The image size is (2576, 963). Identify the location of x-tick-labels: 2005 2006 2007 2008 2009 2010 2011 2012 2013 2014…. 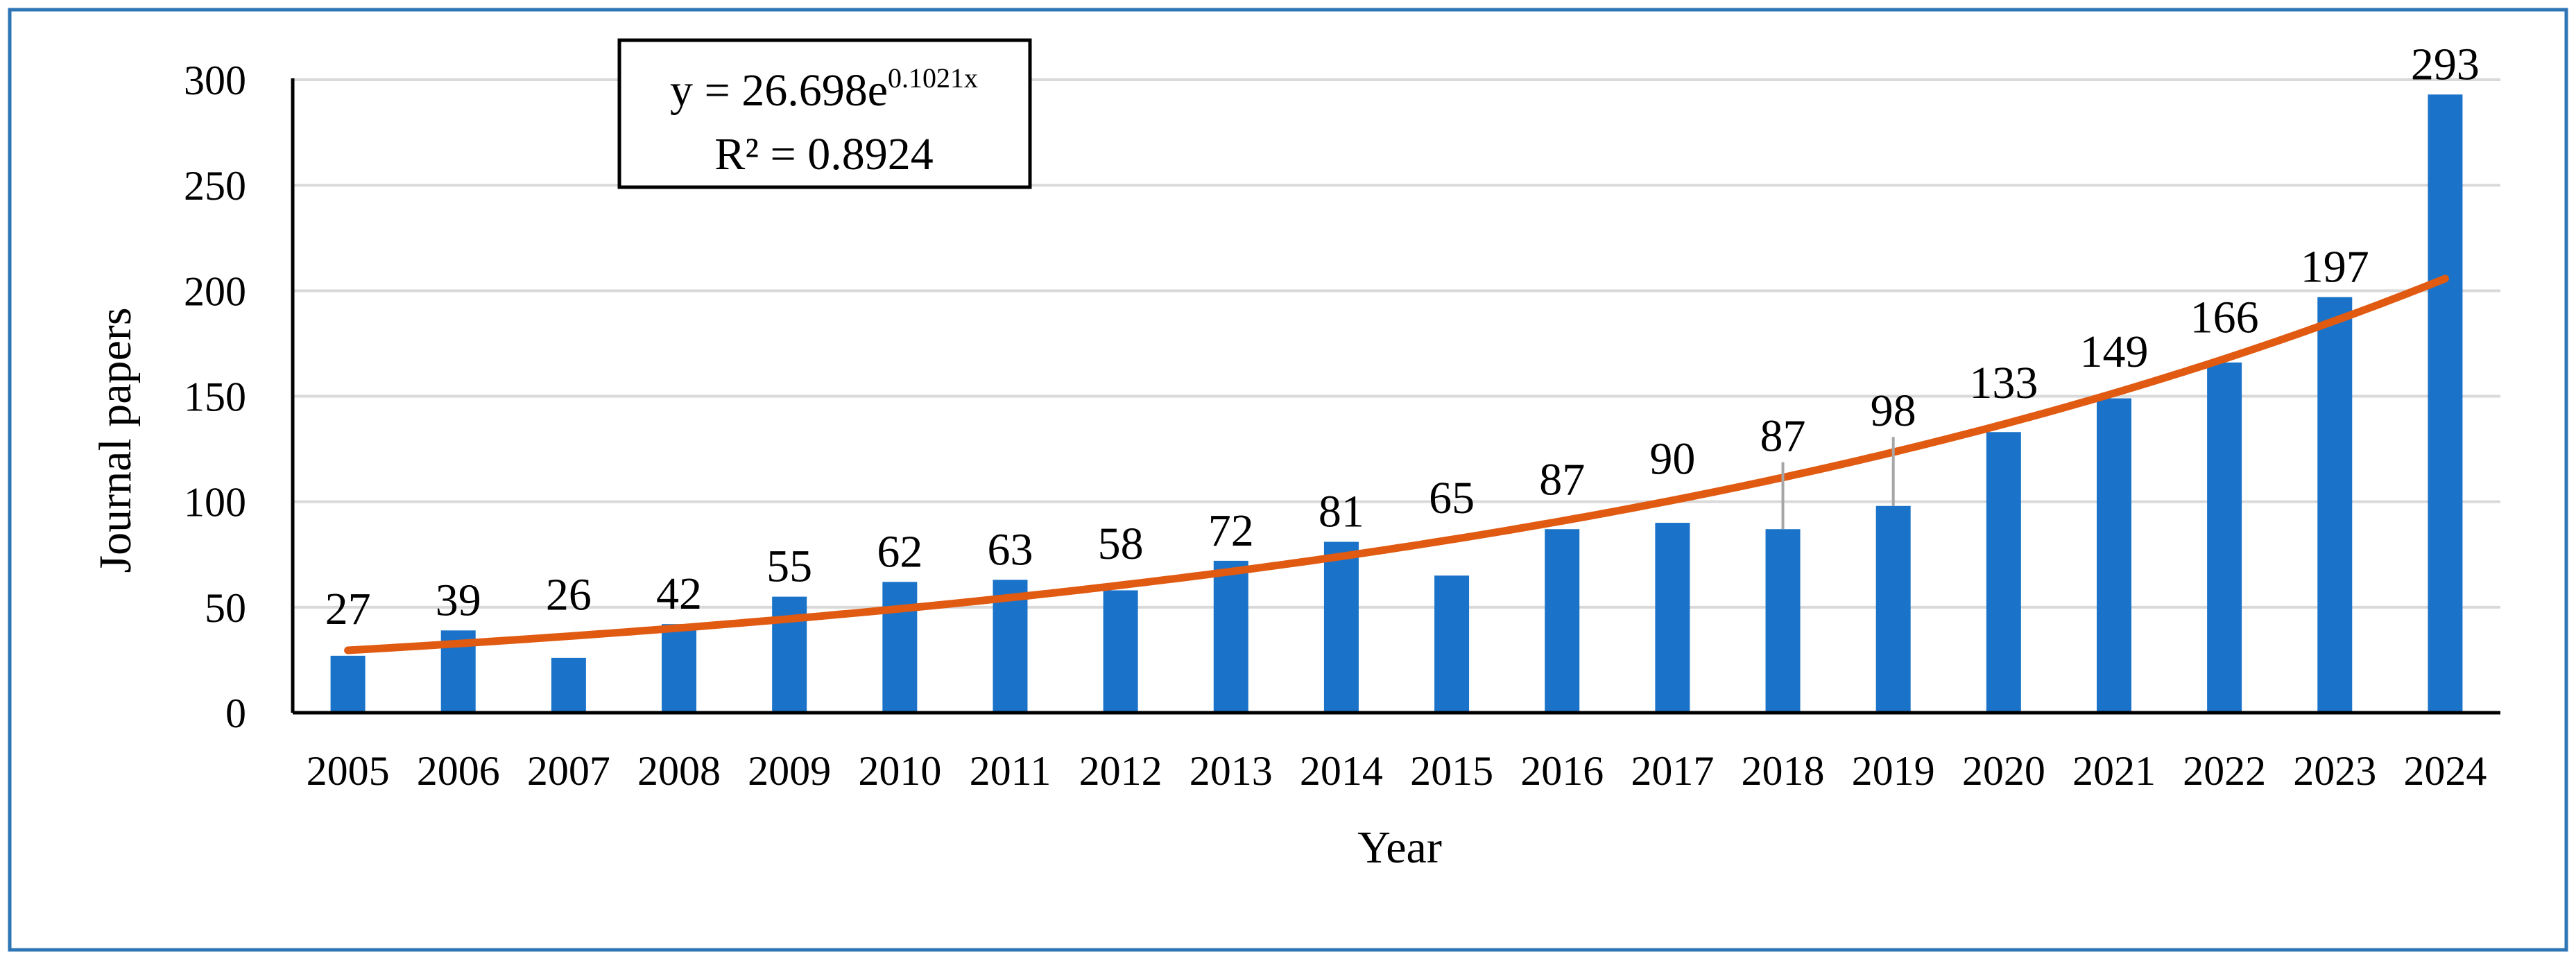
(1397, 771).